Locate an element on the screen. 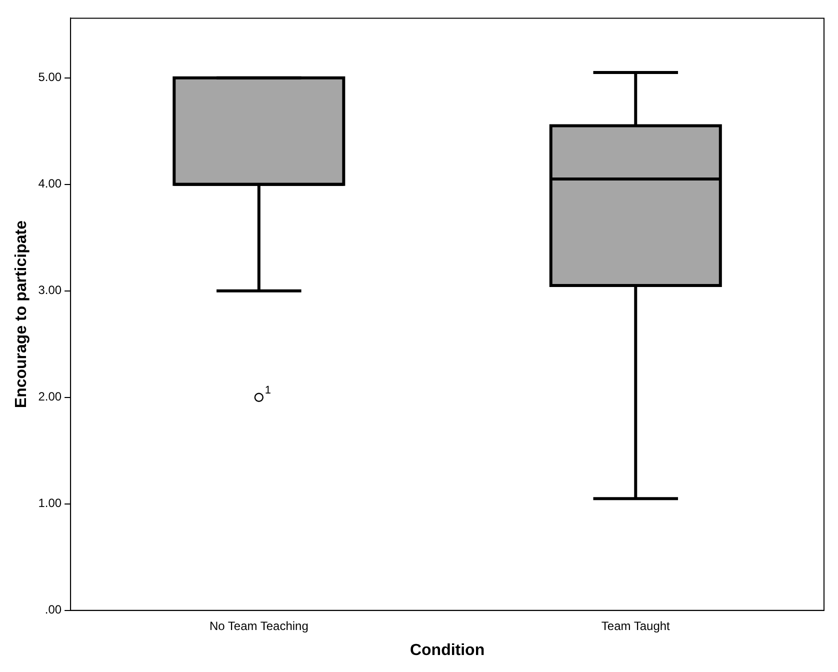  y-tick-label: 4.00 is located at coordinates (50, 183).